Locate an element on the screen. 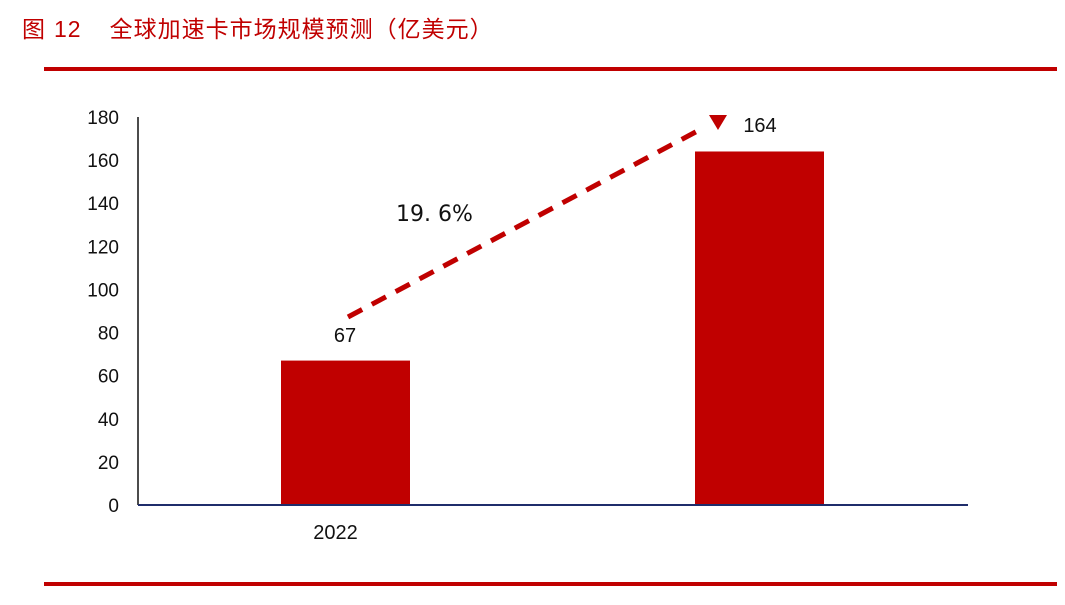 Image resolution: width=1065 pixels, height=605 pixels. y-tick-label: 0 is located at coordinates (113, 506).